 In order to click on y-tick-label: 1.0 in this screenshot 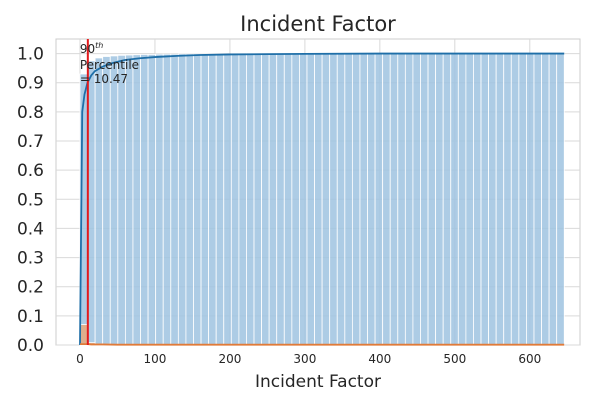, I will do `click(30, 55)`.